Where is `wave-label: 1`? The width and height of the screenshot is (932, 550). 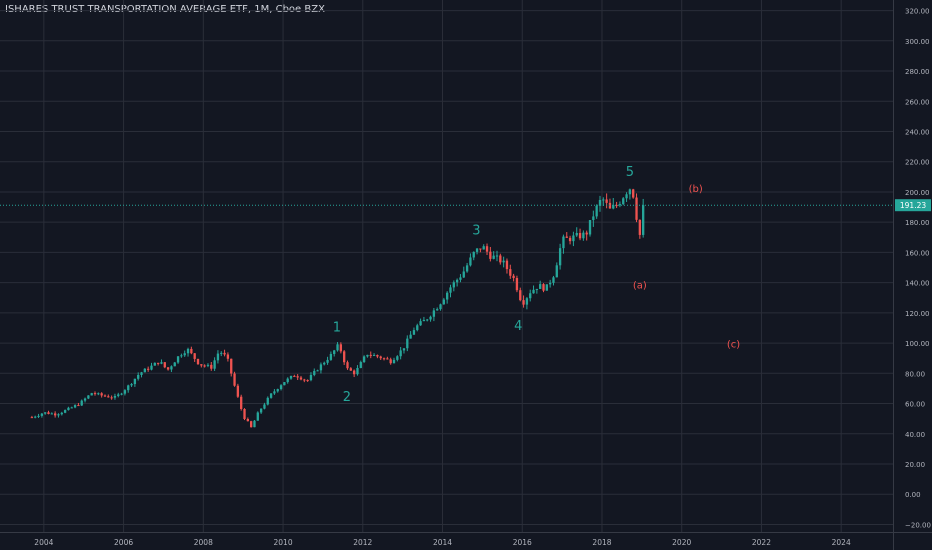 wave-label: 1 is located at coordinates (337, 327).